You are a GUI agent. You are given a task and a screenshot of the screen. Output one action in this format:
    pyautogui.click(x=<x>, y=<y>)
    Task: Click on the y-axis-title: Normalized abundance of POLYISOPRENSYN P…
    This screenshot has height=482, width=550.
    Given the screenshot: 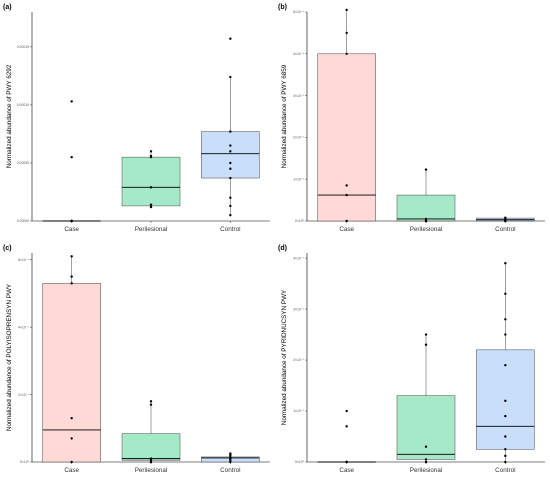 What is the action you would take?
    pyautogui.click(x=9, y=357)
    